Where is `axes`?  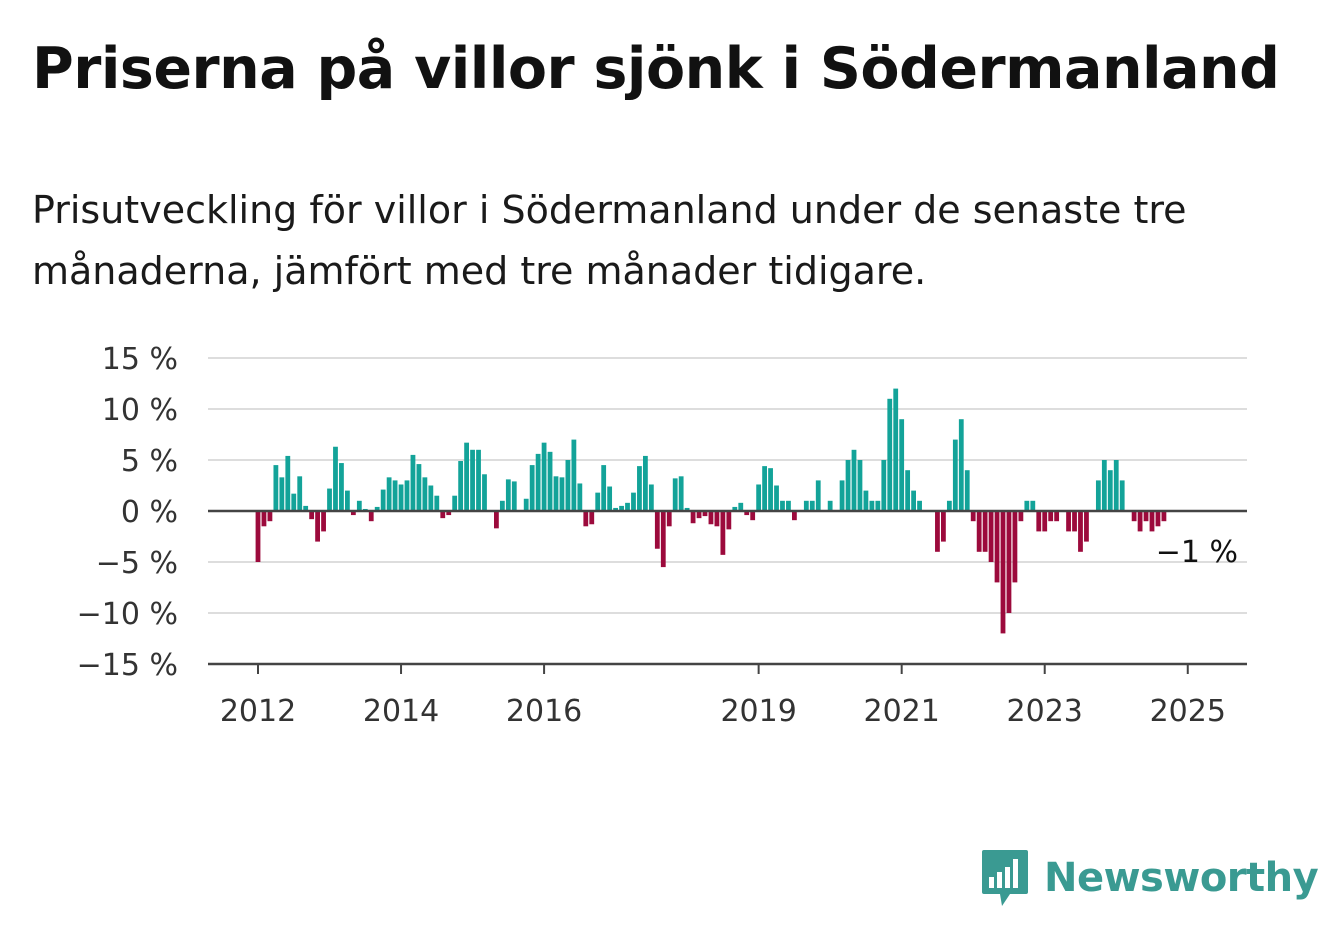
axes is located at coordinates (727, 587).